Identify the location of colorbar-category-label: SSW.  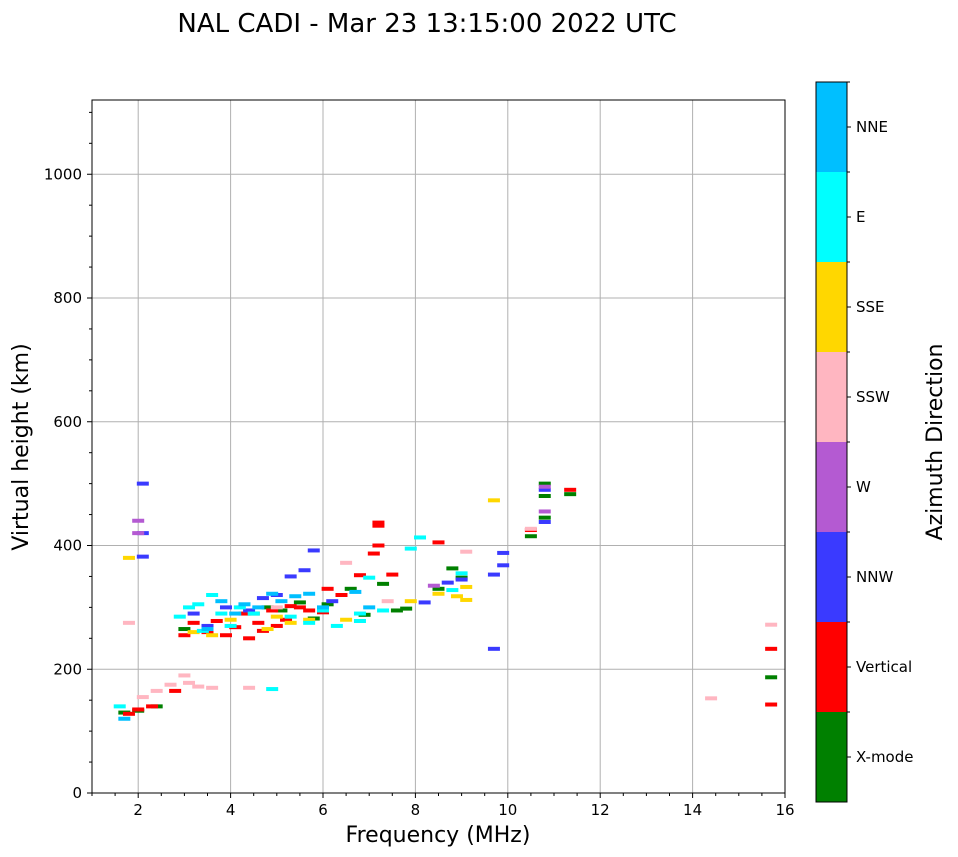
(873, 397).